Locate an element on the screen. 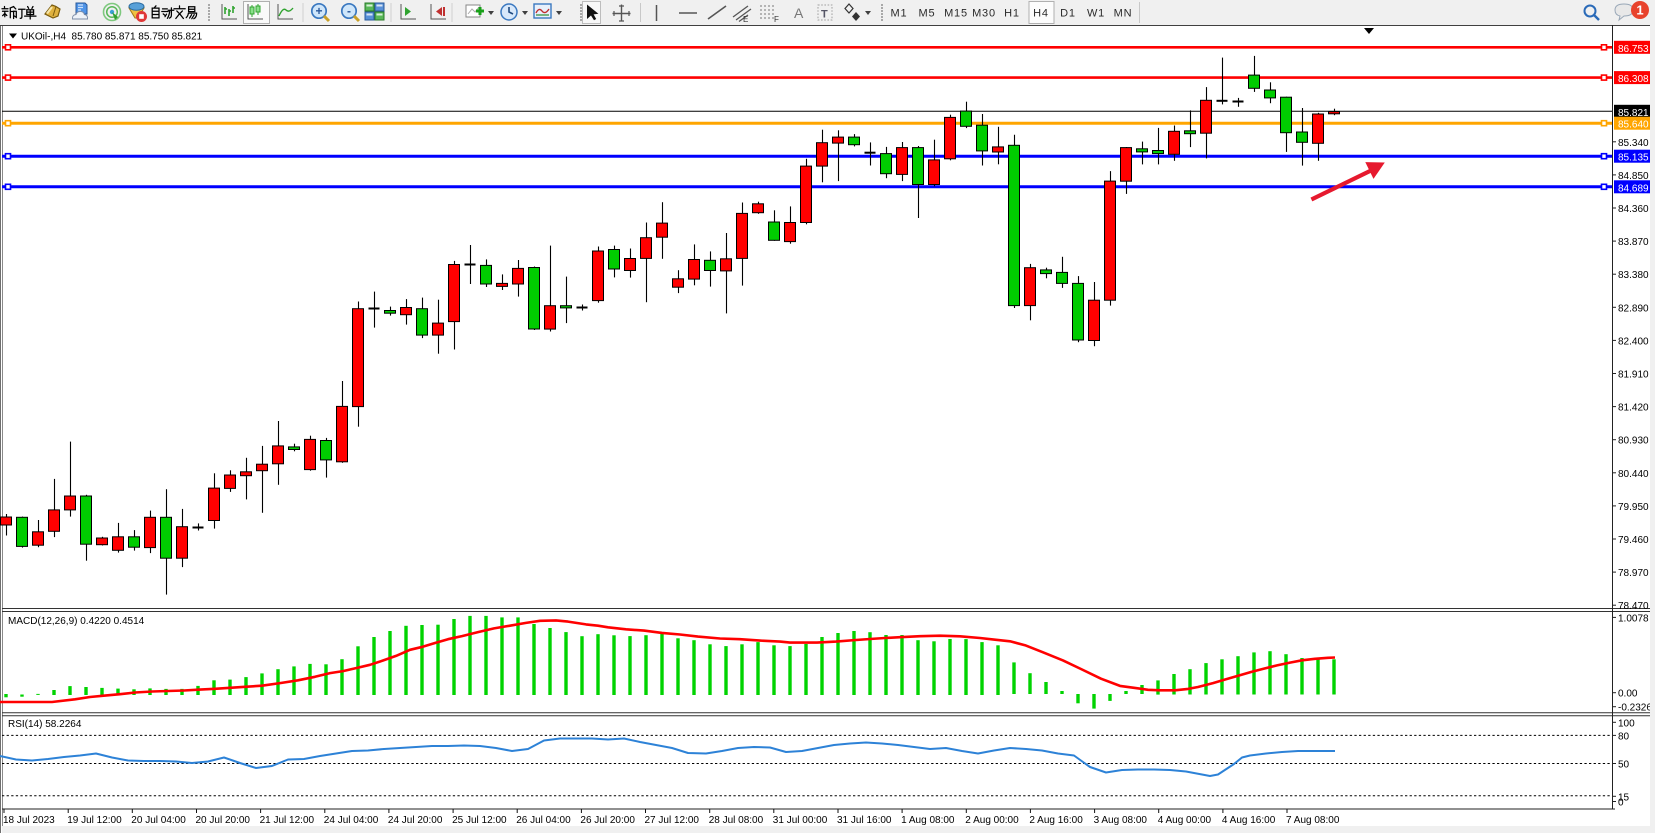  svg-text: 26 Jul 20:00 is located at coordinates (607, 820).